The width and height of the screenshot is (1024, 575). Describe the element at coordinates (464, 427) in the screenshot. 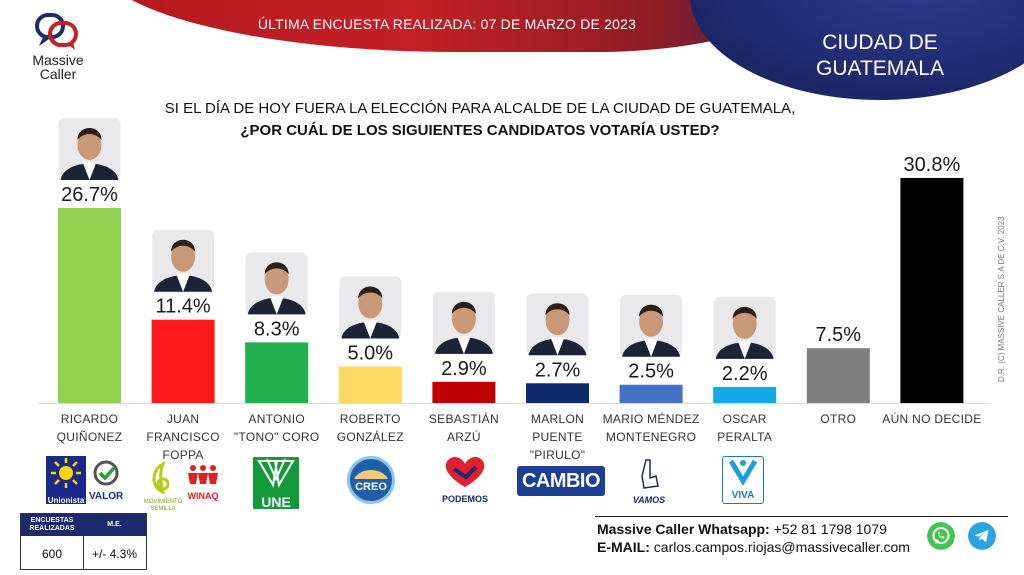

I see `category-label-5: SEBASTIÁN ARZÚ` at that location.